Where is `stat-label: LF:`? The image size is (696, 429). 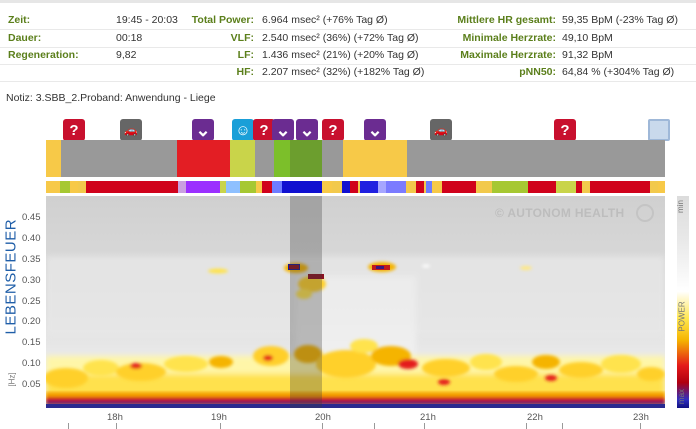 stat-label: LF: is located at coordinates (245, 55).